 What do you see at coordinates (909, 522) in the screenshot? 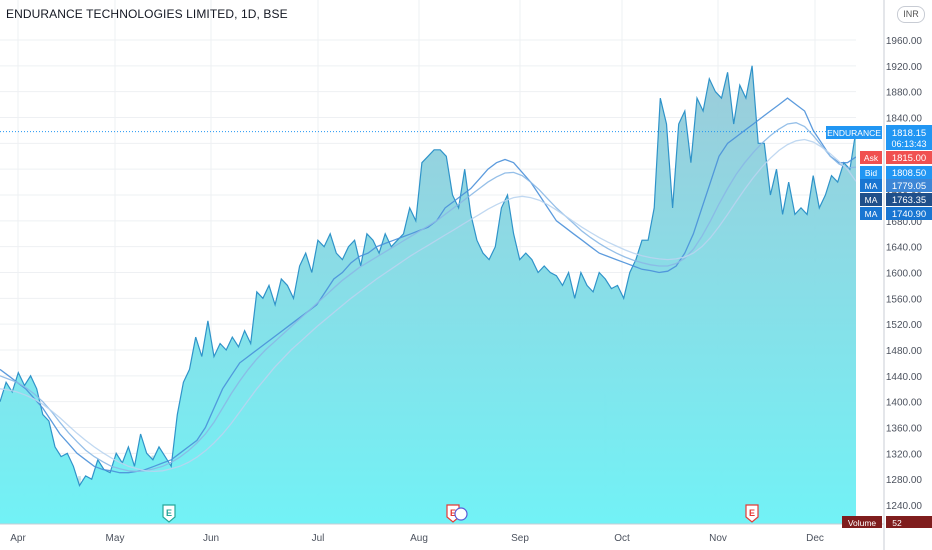
I see `volume-value-bg` at bounding box center [909, 522].